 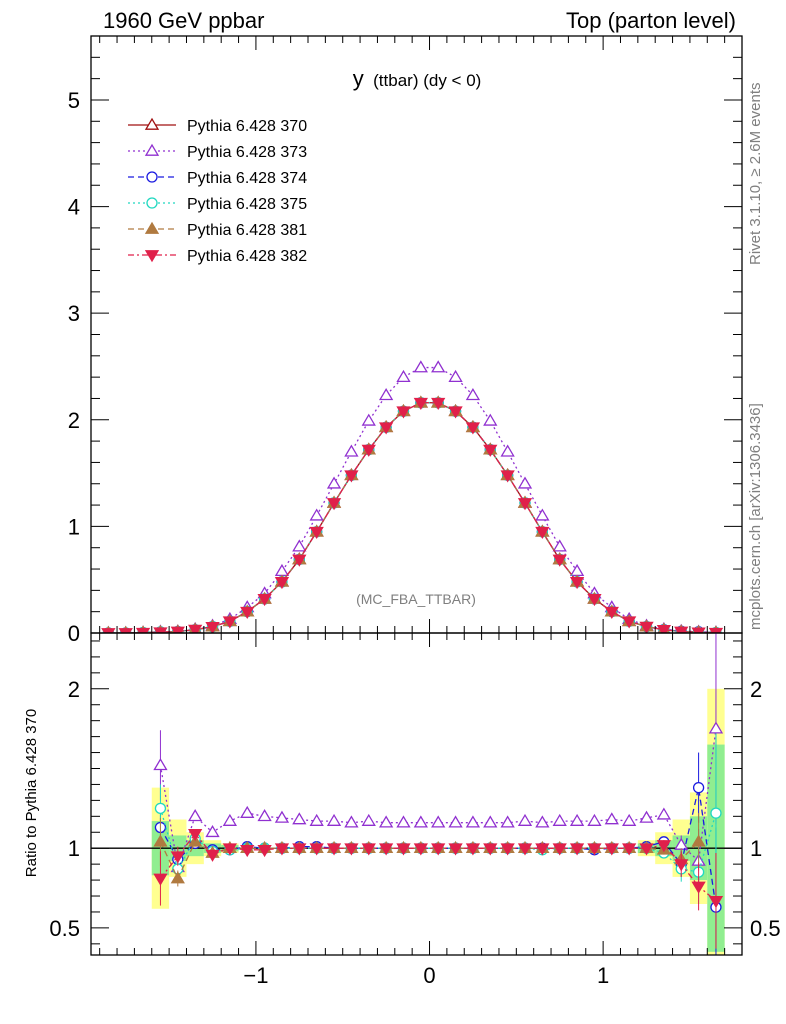 I want to click on legend-label: Pythia 6.428 382, so click(x=247, y=256).